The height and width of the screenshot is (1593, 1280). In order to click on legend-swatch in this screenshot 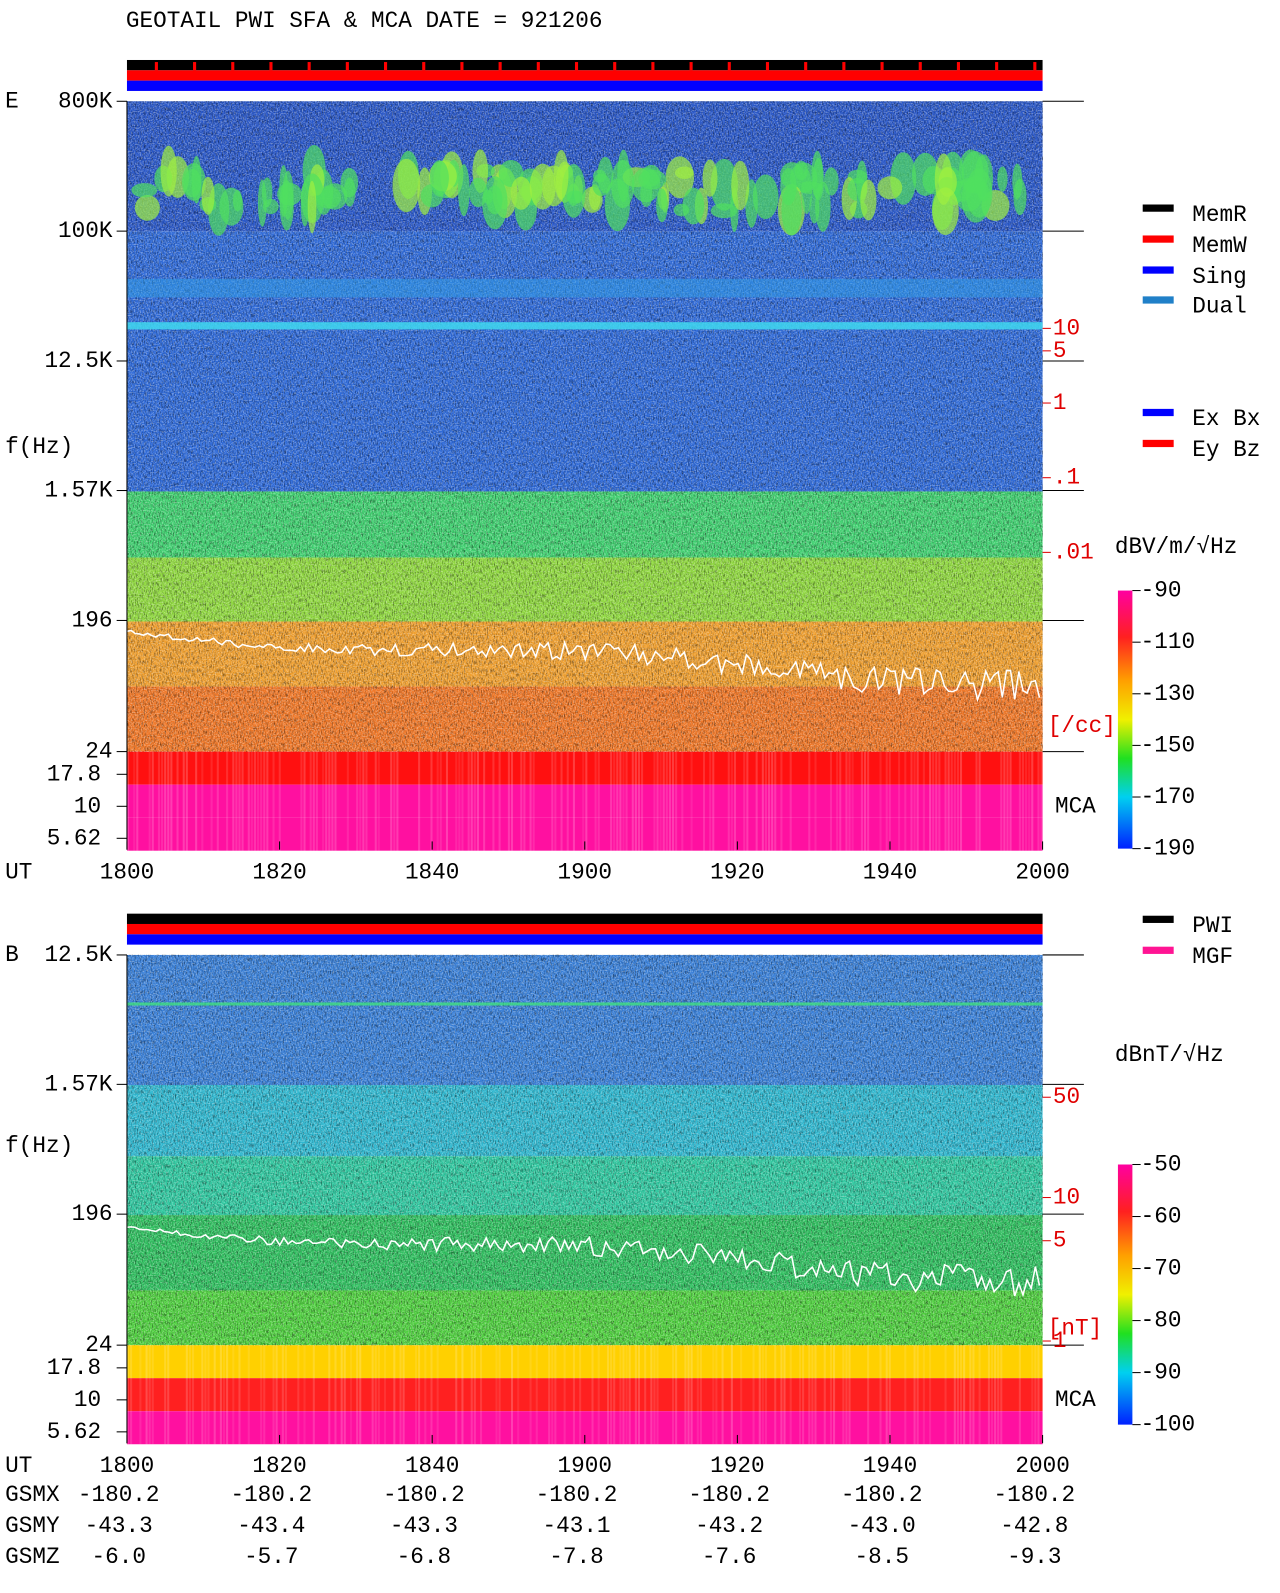, I will do `click(1158, 300)`.